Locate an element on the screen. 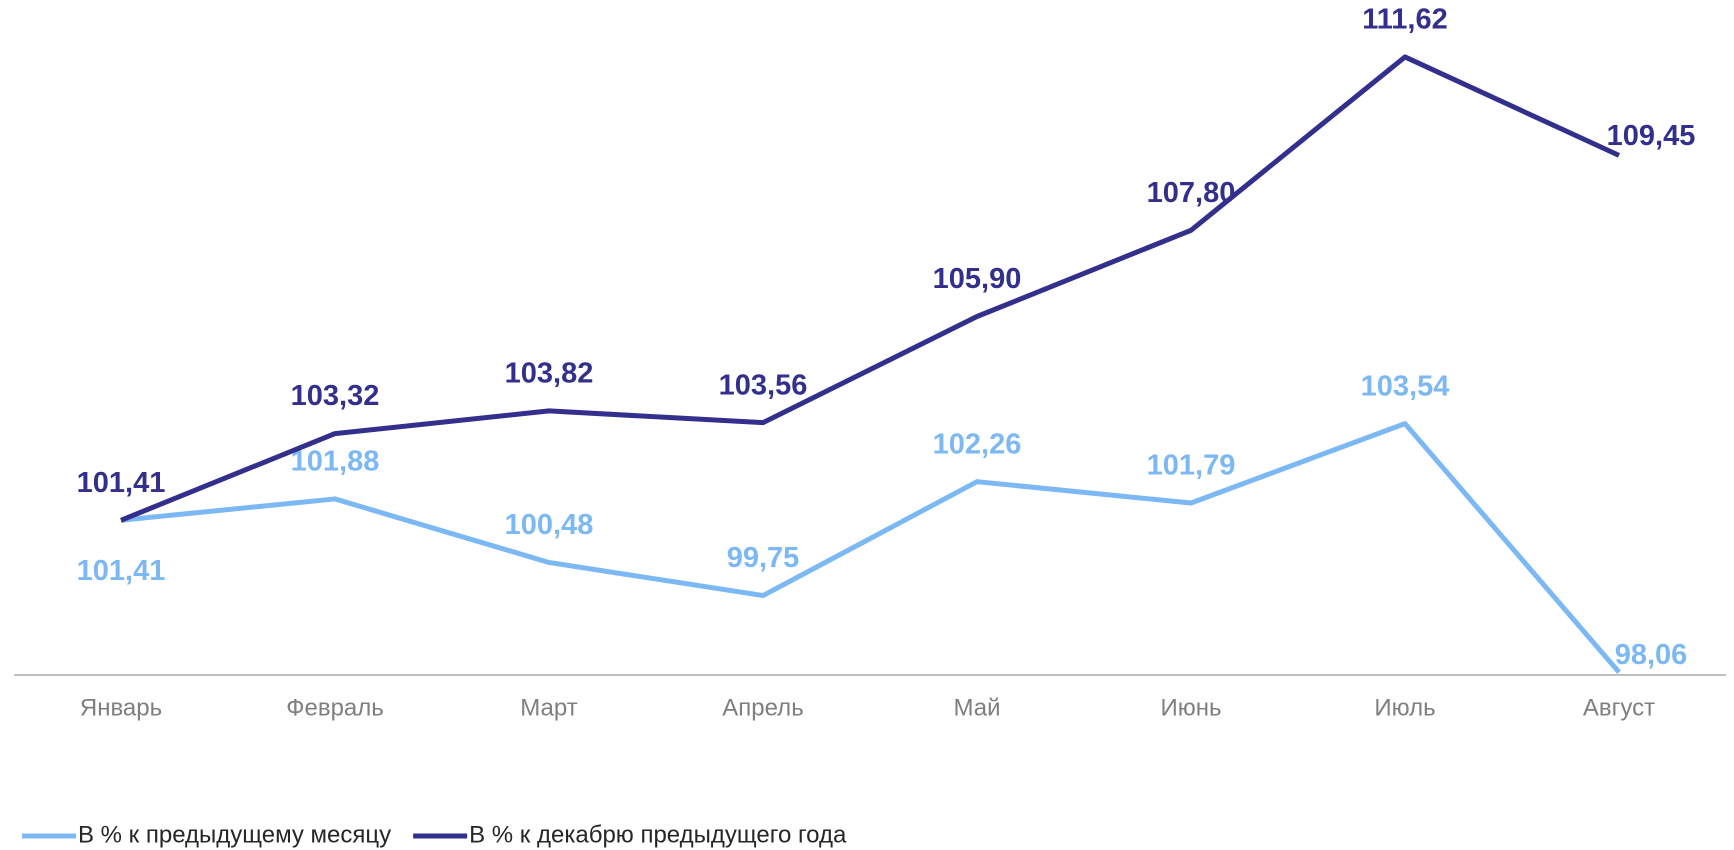 This screenshot has width=1734, height=850. legend-label: В % к декабрю предыдущего года is located at coordinates (658, 834).